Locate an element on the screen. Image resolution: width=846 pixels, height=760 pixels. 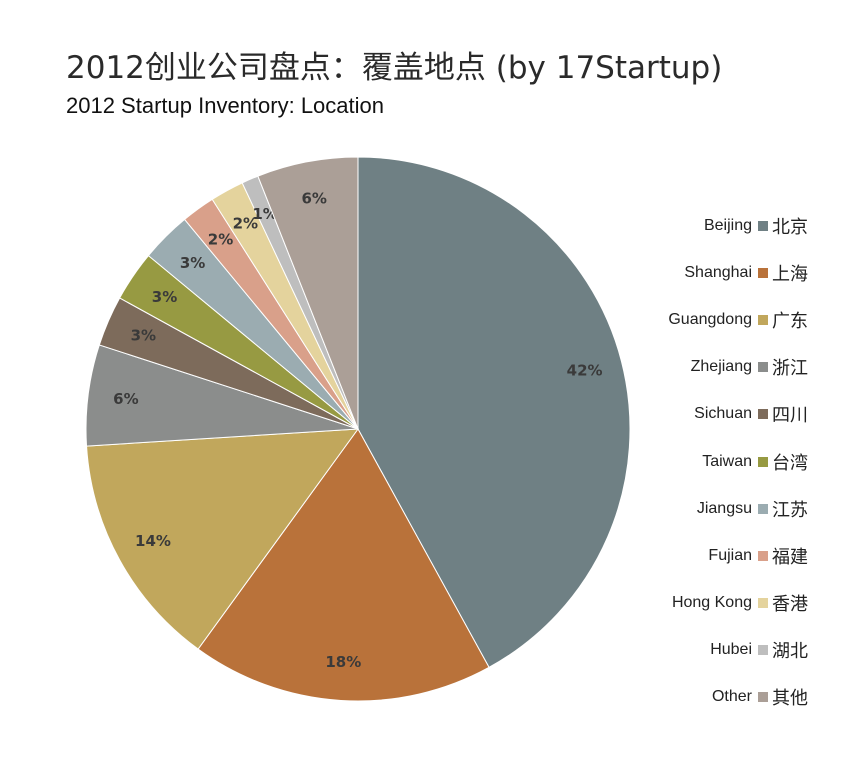
legend-label-cn-guangdong: 广东 is located at coordinates (790, 321).